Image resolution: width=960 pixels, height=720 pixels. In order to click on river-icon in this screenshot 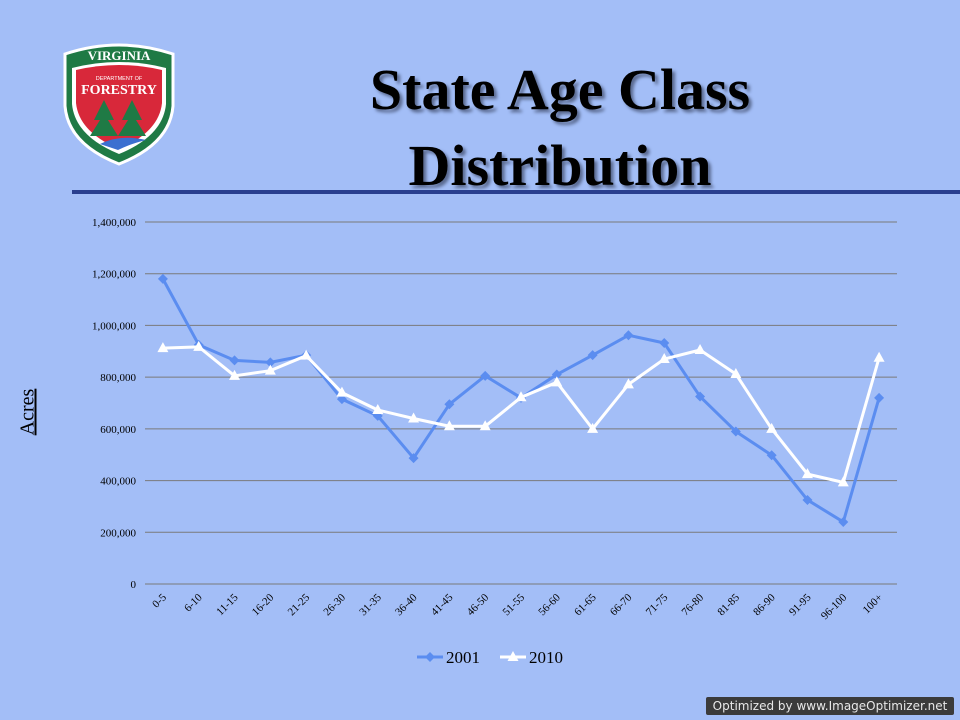, I will do `click(123, 143)`.